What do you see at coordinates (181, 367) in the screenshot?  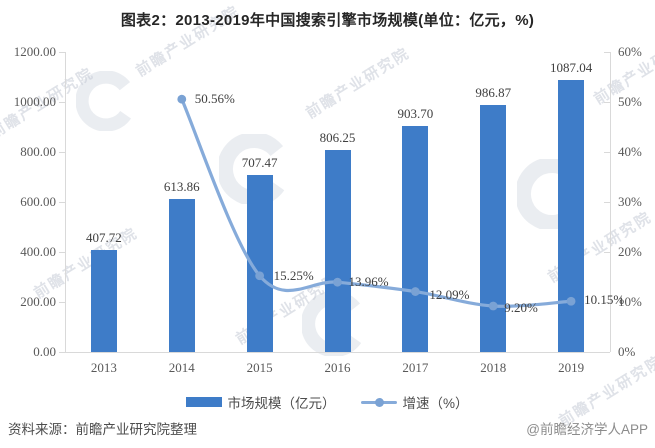 I see `x-axis-label-2014: 2014` at bounding box center [181, 367].